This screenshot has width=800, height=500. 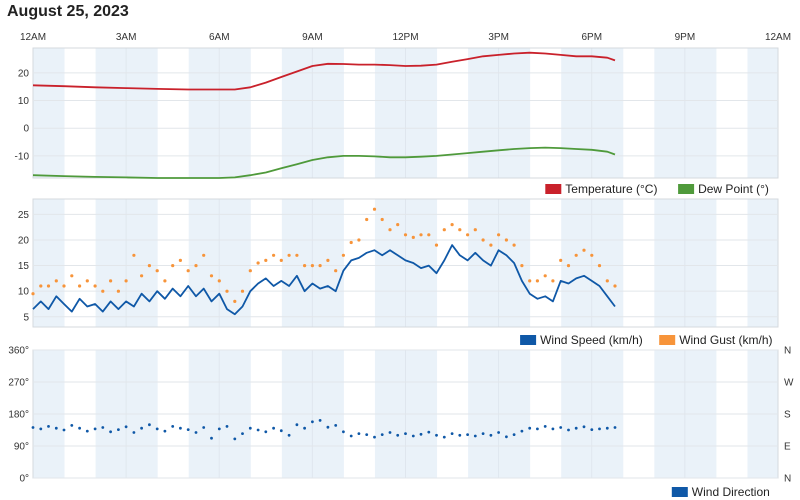 What do you see at coordinates (312, 37) in the screenshot?
I see `x-tick-label: 9AM` at bounding box center [312, 37].